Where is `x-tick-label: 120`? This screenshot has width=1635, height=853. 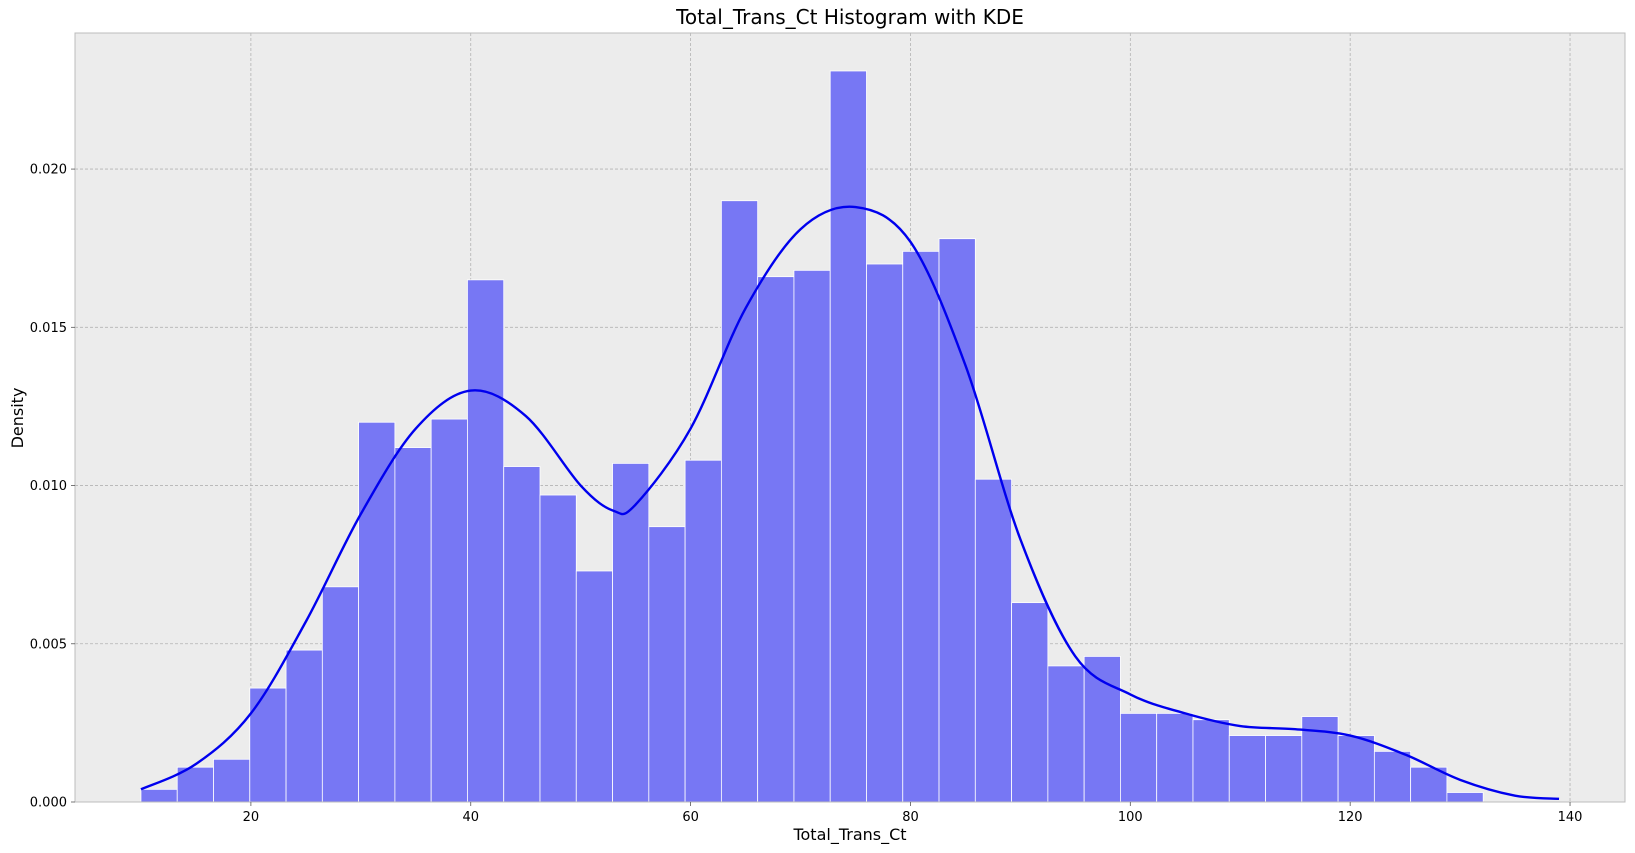
x-tick-label: 120 is located at coordinates (1350, 817).